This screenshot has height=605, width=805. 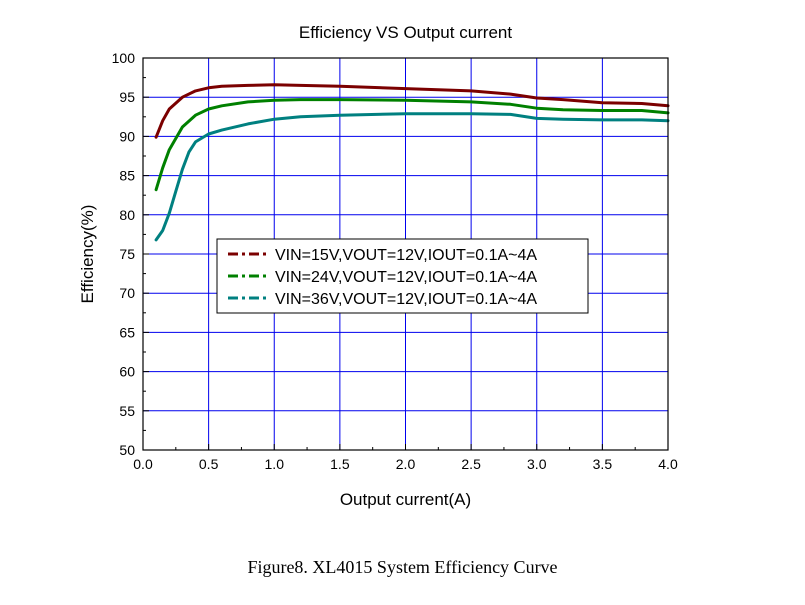 I want to click on x-tick-label: 1.0, so click(x=275, y=464).